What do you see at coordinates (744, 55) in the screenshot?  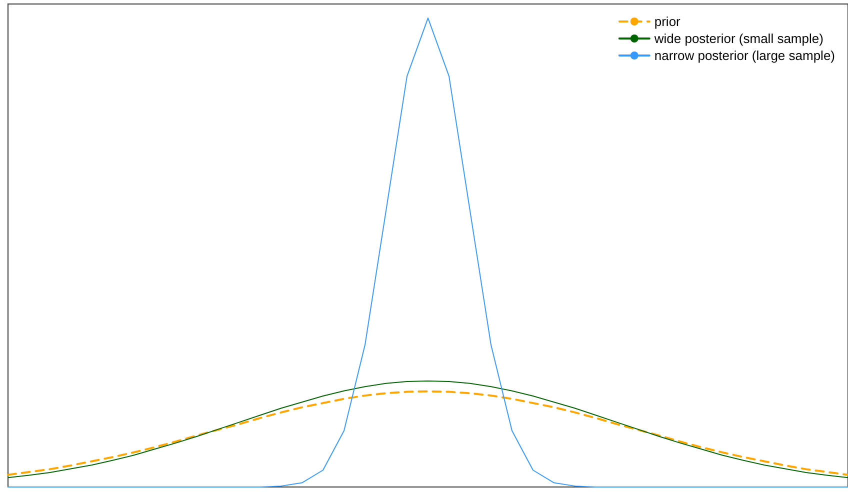 I see `legend-label: narrow posterior (large sample)` at bounding box center [744, 55].